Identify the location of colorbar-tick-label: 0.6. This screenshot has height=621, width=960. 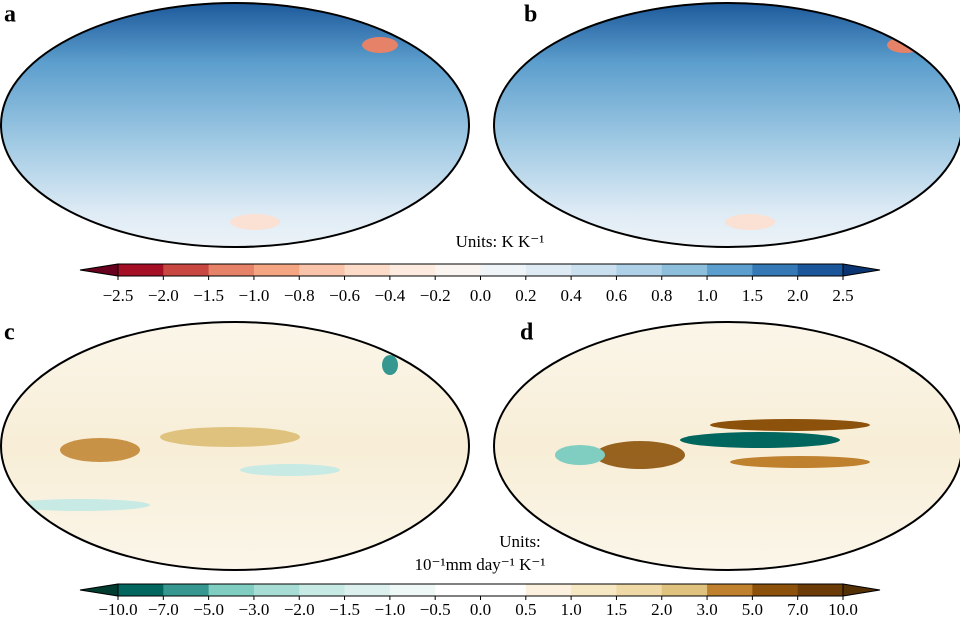
(616, 295).